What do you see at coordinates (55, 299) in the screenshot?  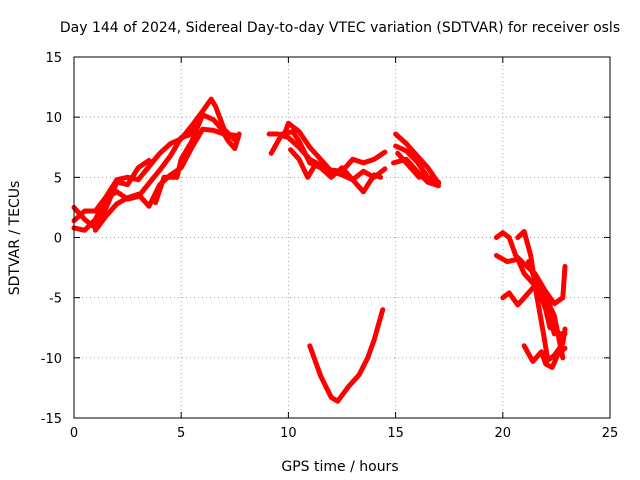 I see `y-tick-label: -5` at bounding box center [55, 299].